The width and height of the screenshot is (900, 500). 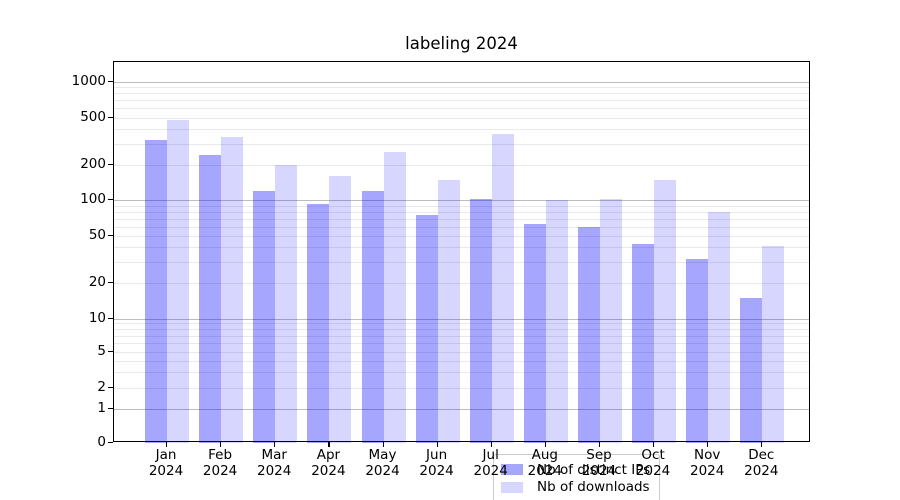 I want to click on y-tick-label-500: 500, so click(x=93, y=116).